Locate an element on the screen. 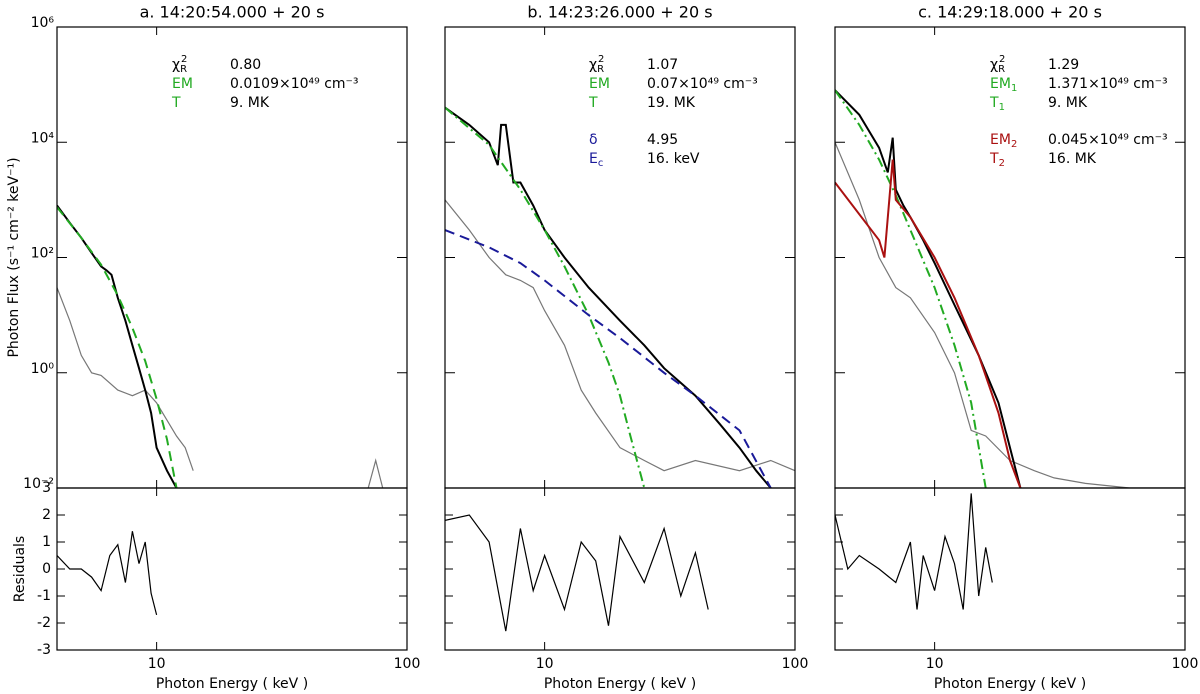 This screenshot has width=1200, height=694. residuals-label: Residuals is located at coordinates (20, 569).